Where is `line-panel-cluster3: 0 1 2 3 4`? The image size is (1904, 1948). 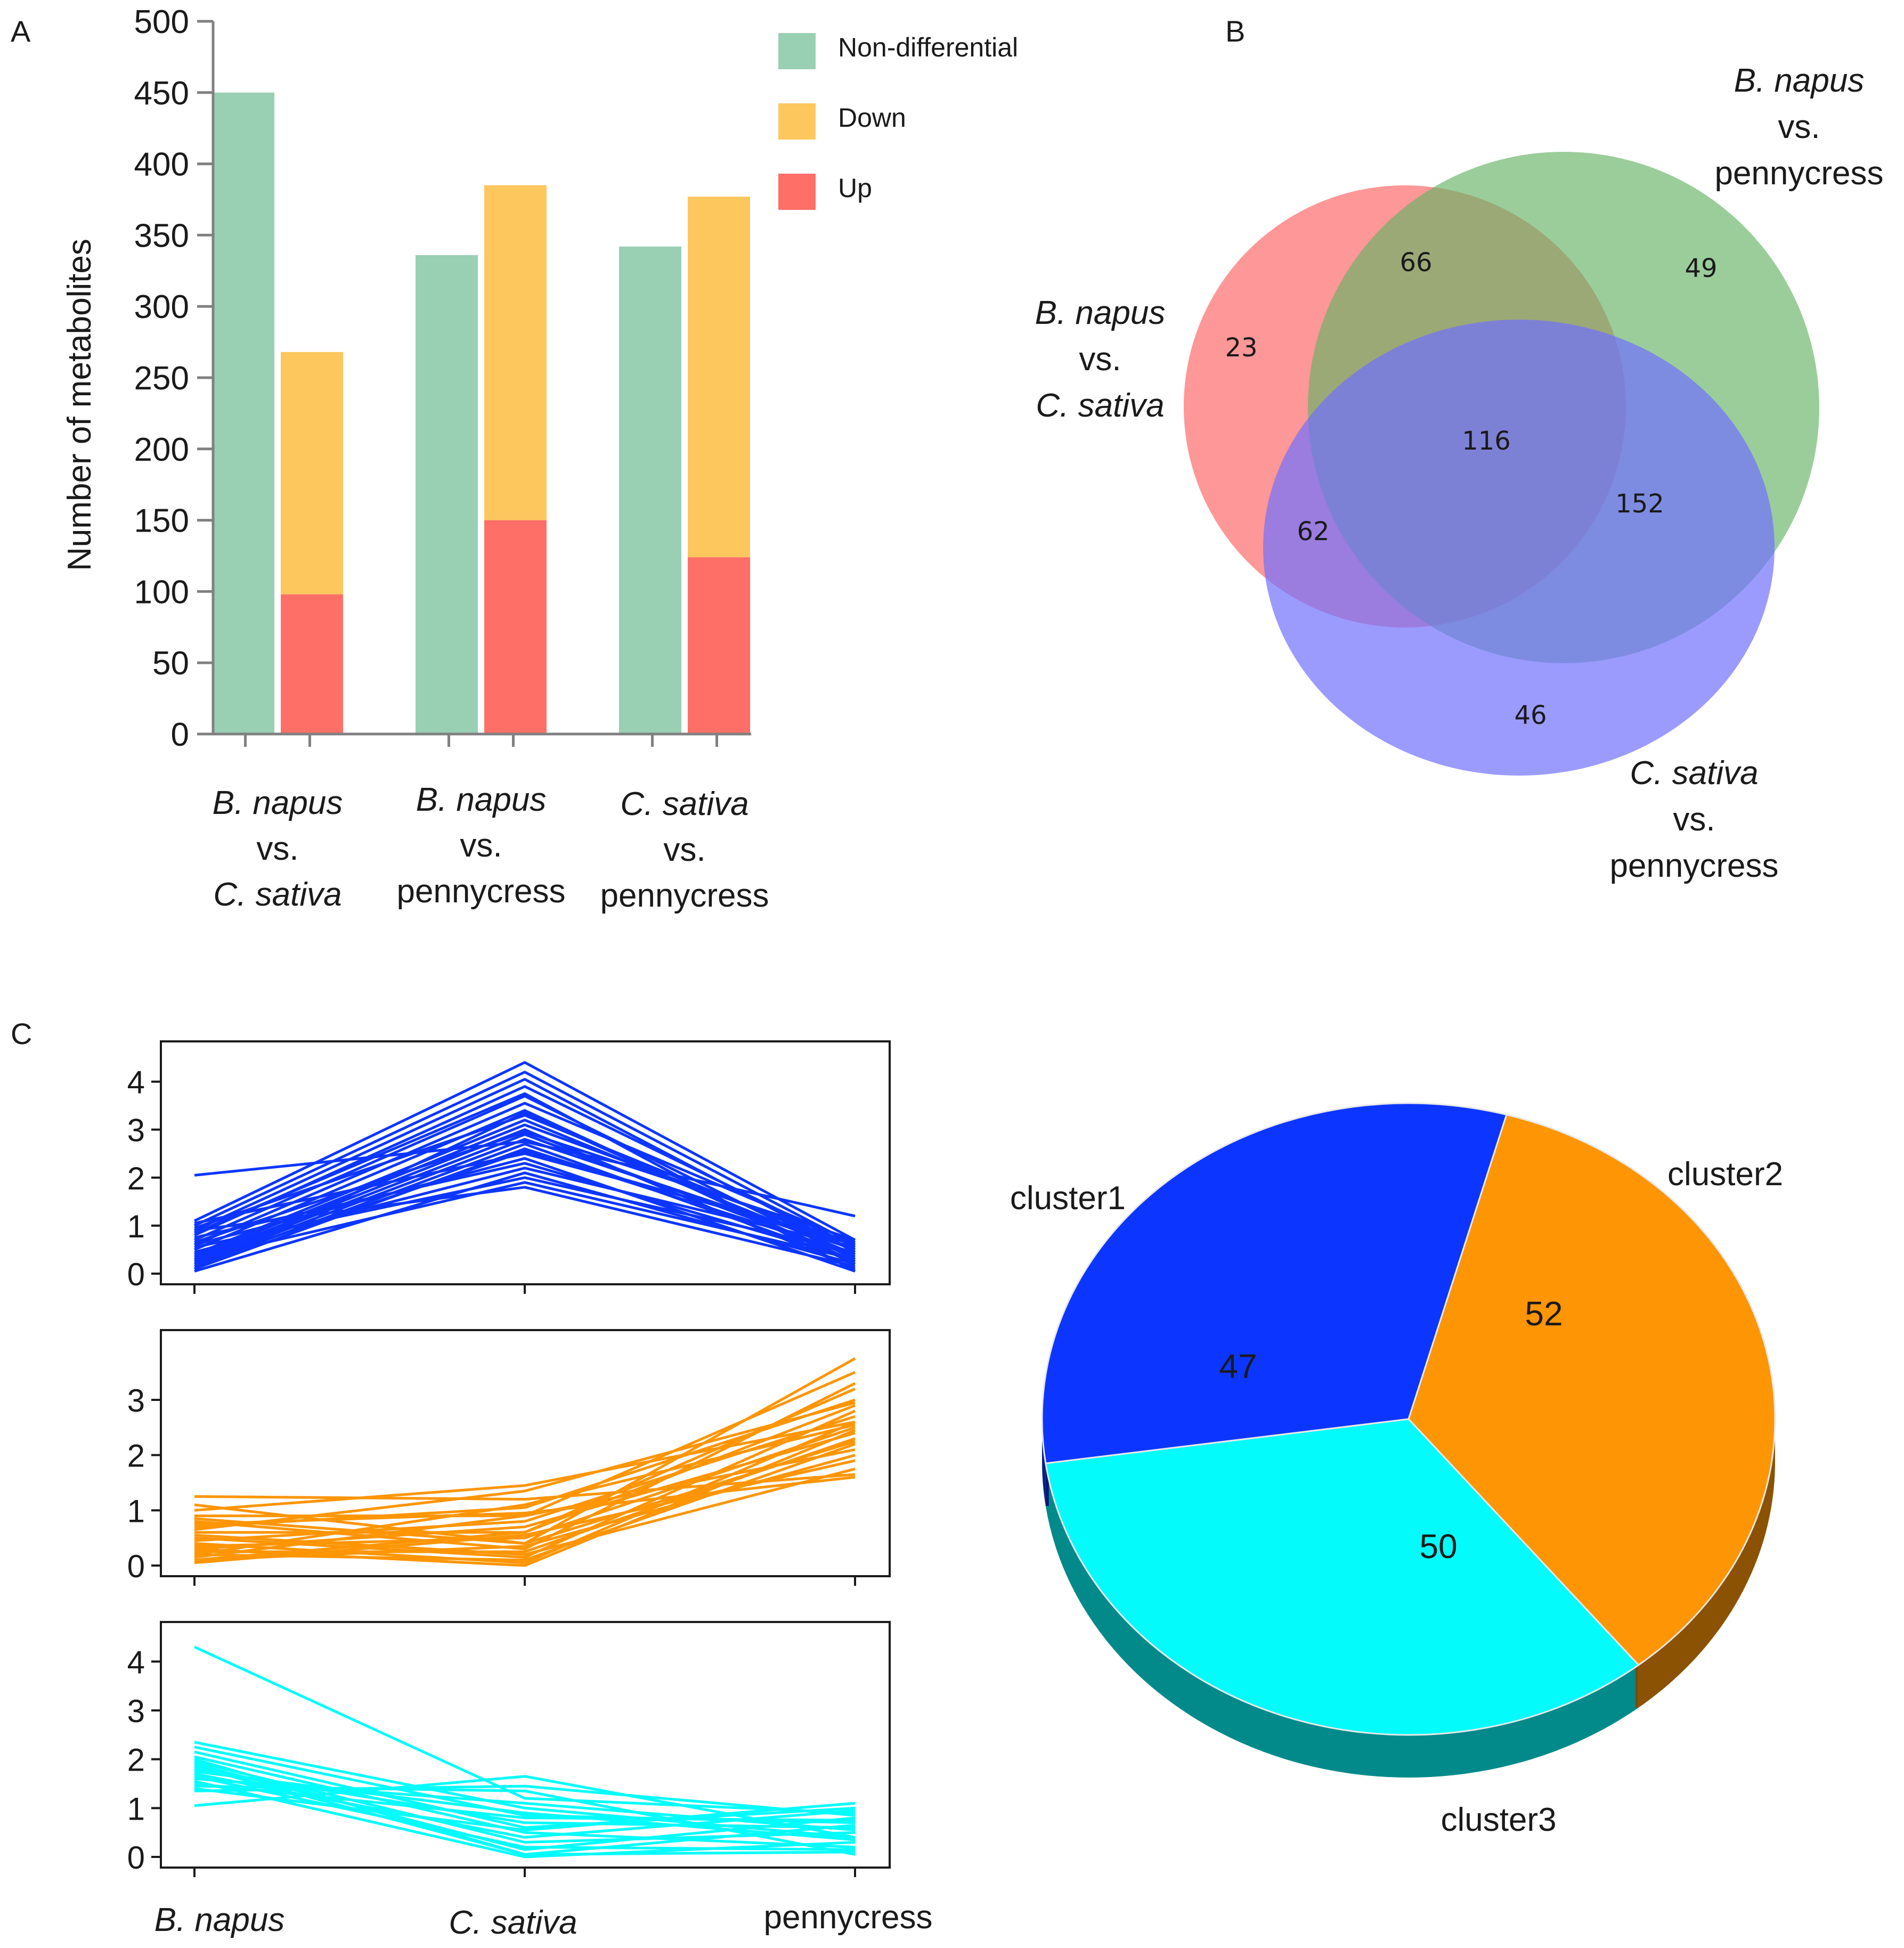
line-panel-cluster3: 0 1 2 3 4 is located at coordinates (509, 1749).